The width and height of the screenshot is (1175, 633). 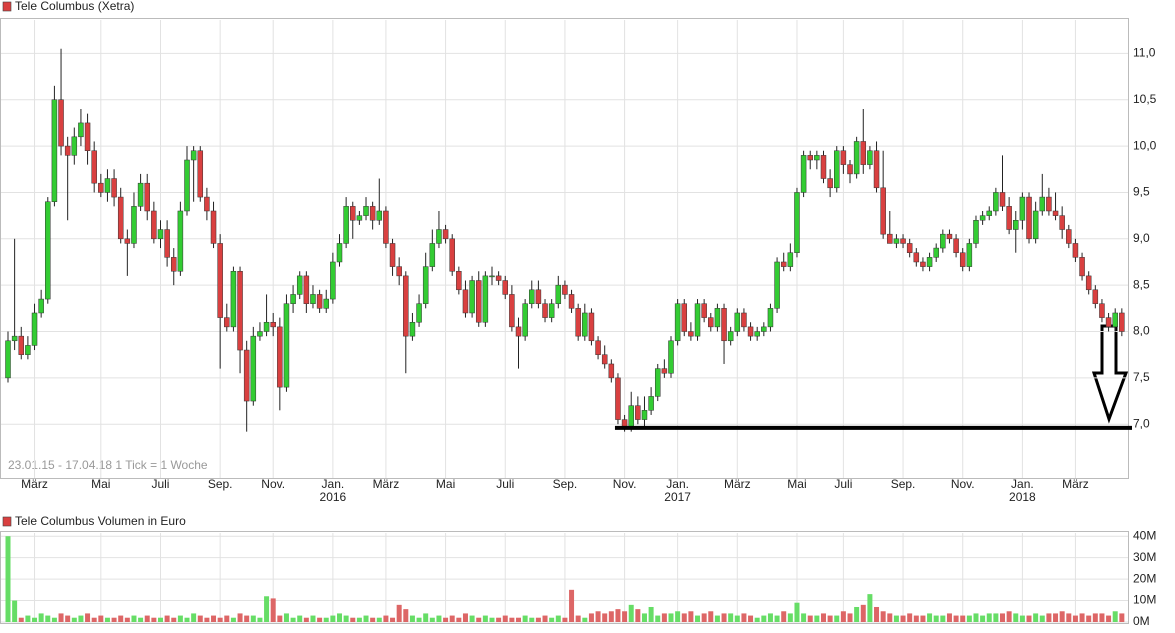 I want to click on y-tick-label: 10M, so click(x=1144, y=600).